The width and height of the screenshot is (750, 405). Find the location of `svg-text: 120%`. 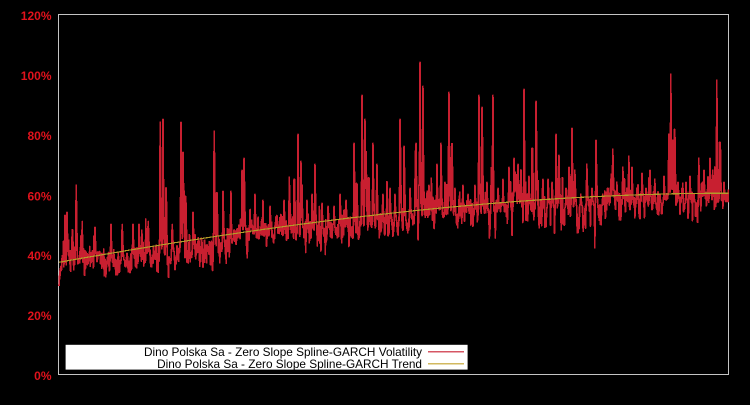

svg-text: 120% is located at coordinates (36, 16).